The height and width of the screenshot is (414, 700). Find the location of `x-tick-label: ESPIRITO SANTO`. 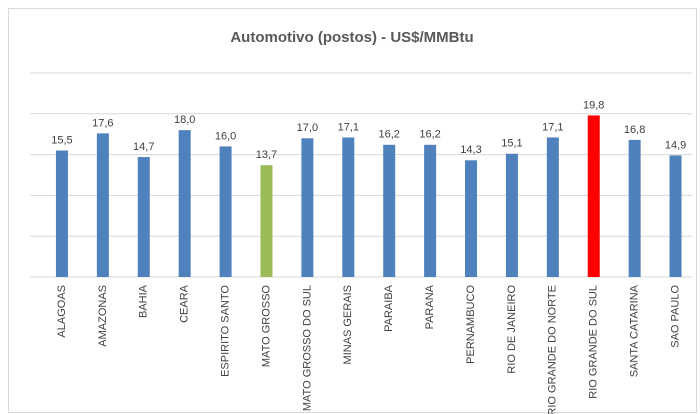

x-tick-label: ESPIRITO SANTO is located at coordinates (225, 331).